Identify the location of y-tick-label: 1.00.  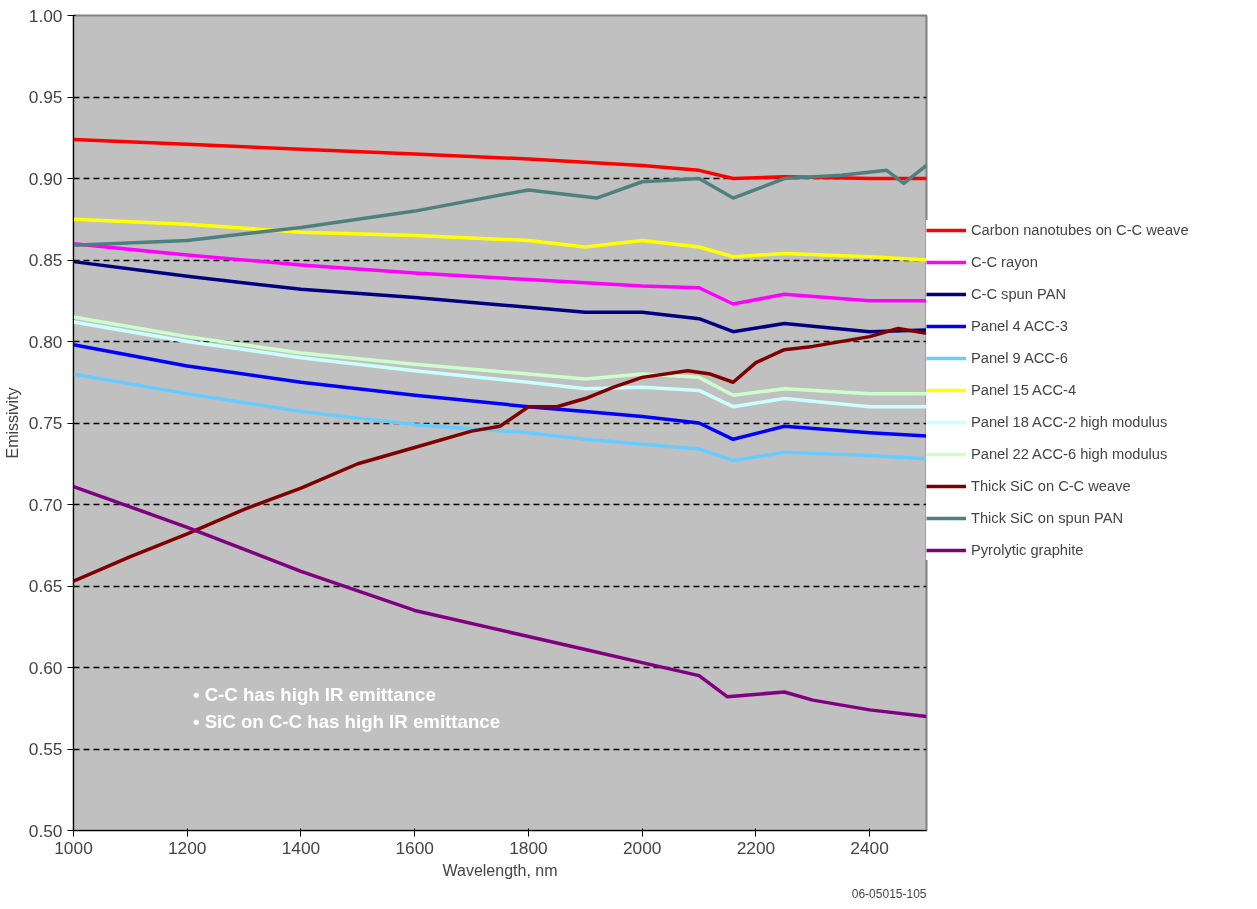
(45, 15).